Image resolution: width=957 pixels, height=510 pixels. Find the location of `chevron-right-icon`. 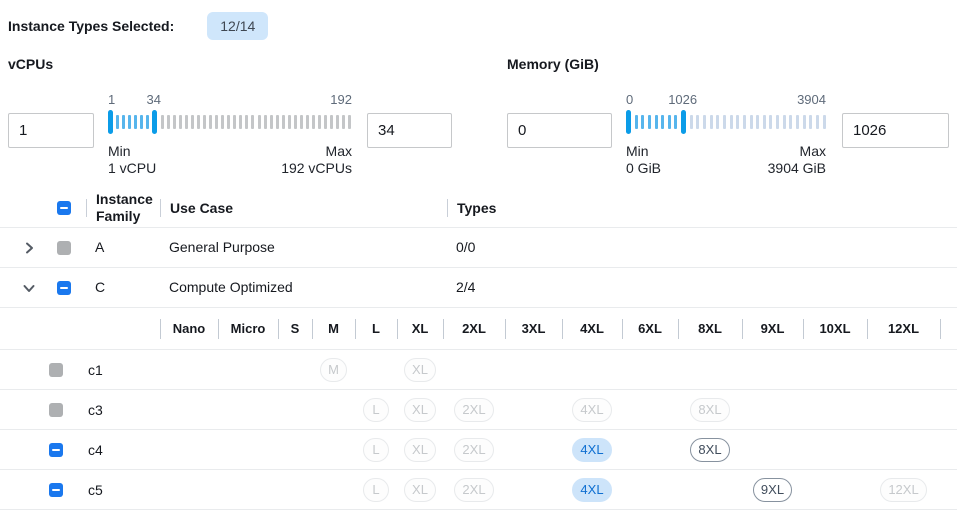

chevron-right-icon is located at coordinates (29, 248).